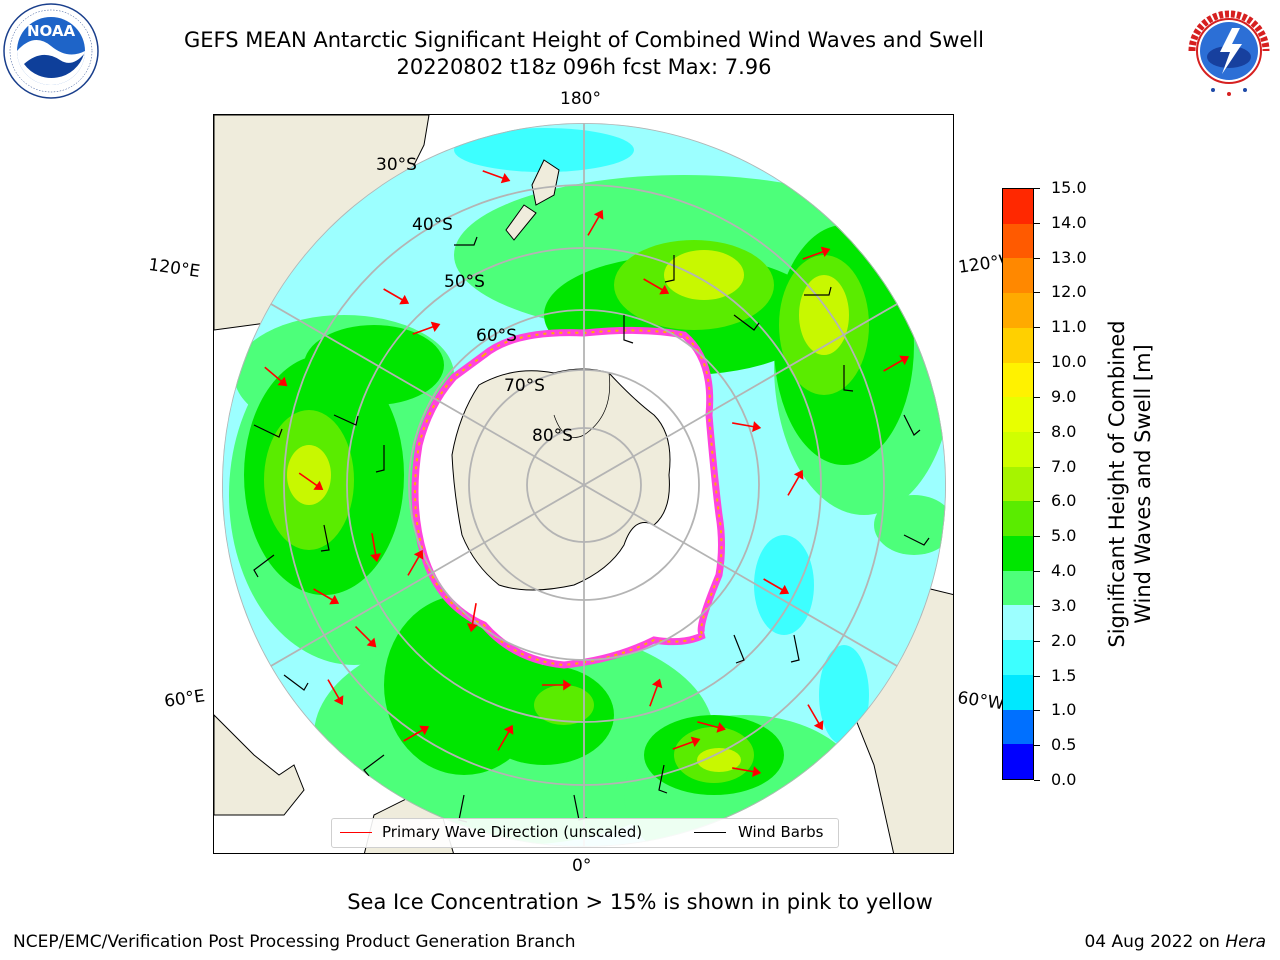 The width and height of the screenshot is (1280, 960). What do you see at coordinates (185, 699) in the screenshot?
I see `lon-label-60e: 60°E` at bounding box center [185, 699].